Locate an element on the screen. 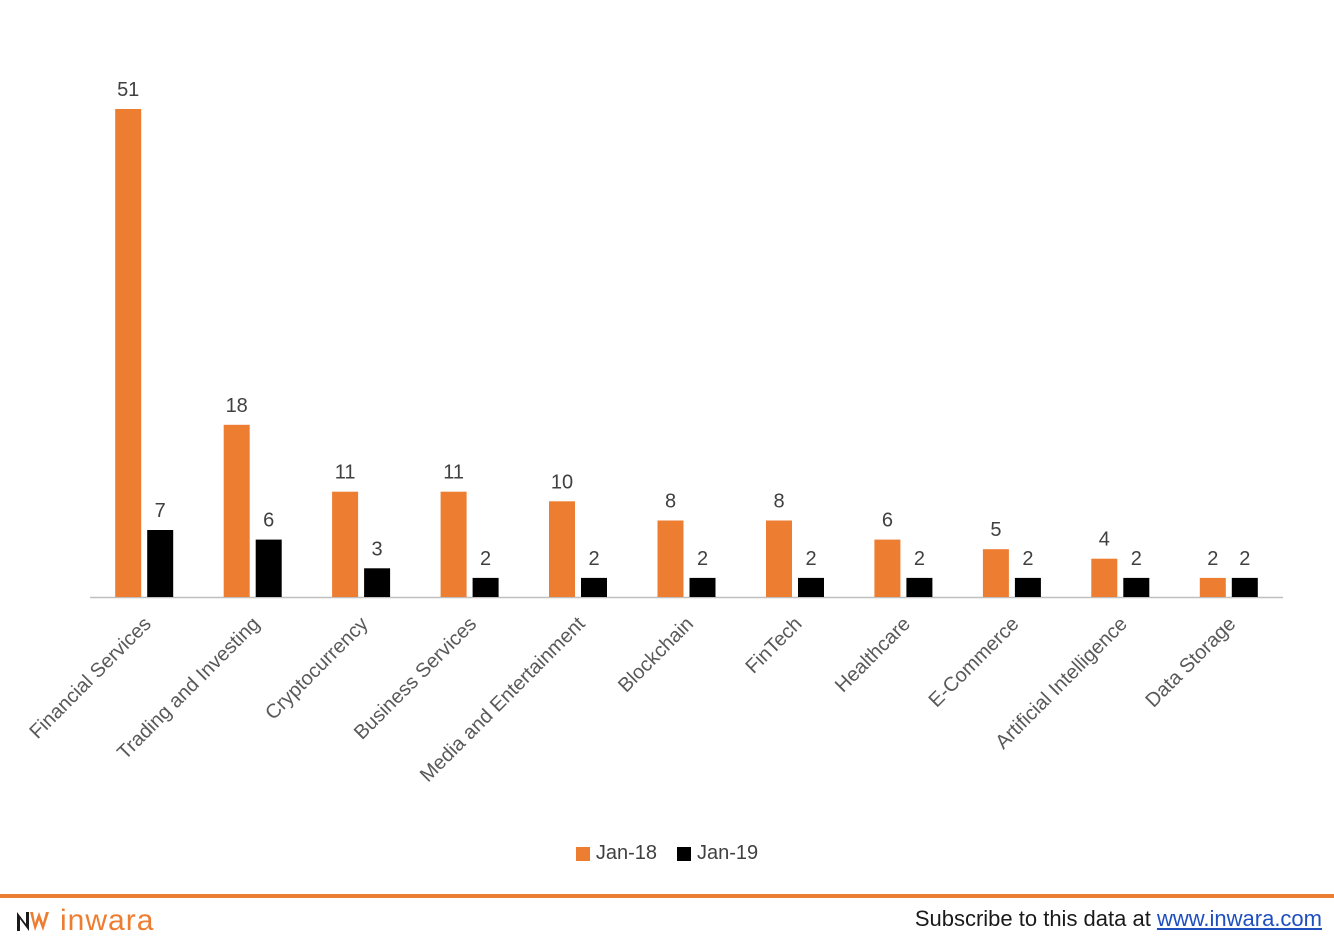 This screenshot has width=1334, height=943. data-label-jan-19-business-services: 2 is located at coordinates (485, 559).